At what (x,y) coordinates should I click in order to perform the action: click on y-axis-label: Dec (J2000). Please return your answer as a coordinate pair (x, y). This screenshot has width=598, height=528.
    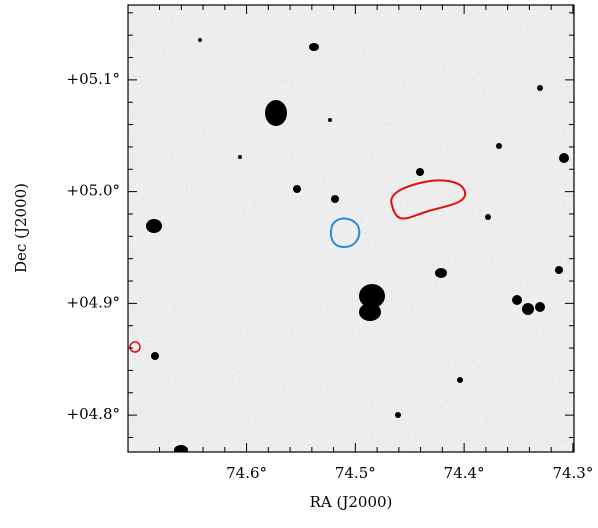
    Looking at the image, I should click on (21, 228).